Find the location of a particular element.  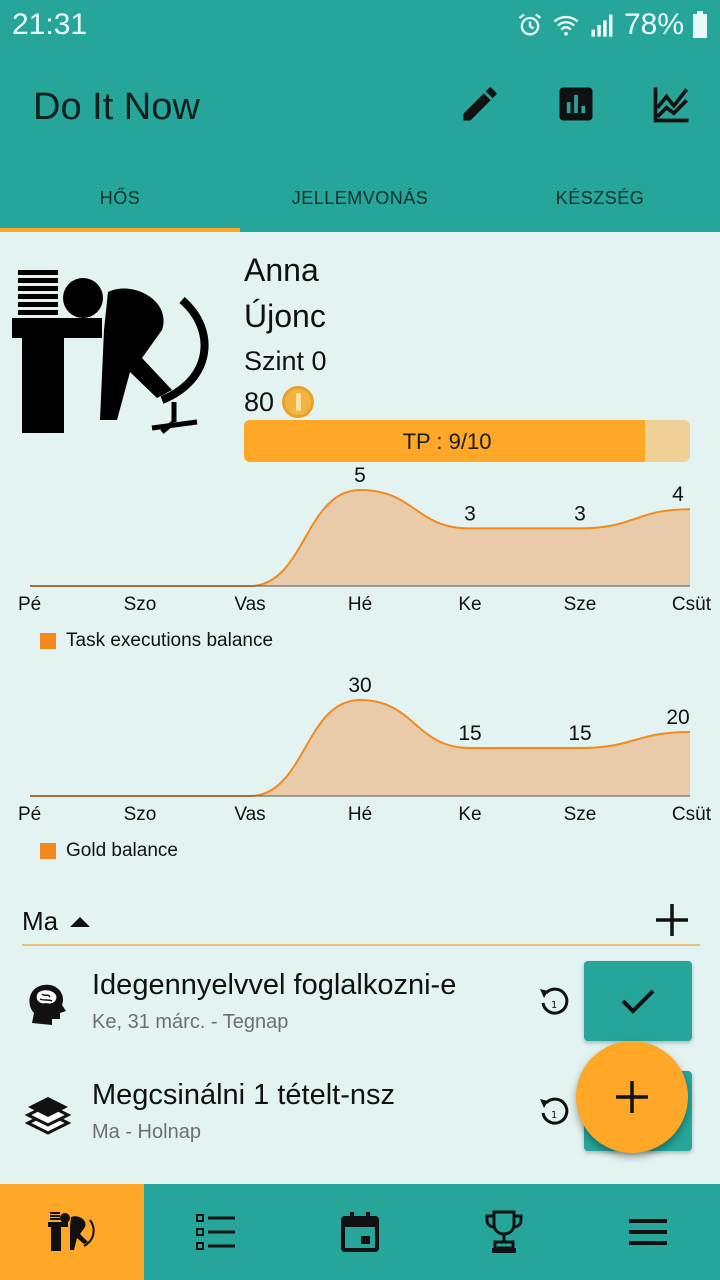

nav-rewards is located at coordinates (504, 1232).